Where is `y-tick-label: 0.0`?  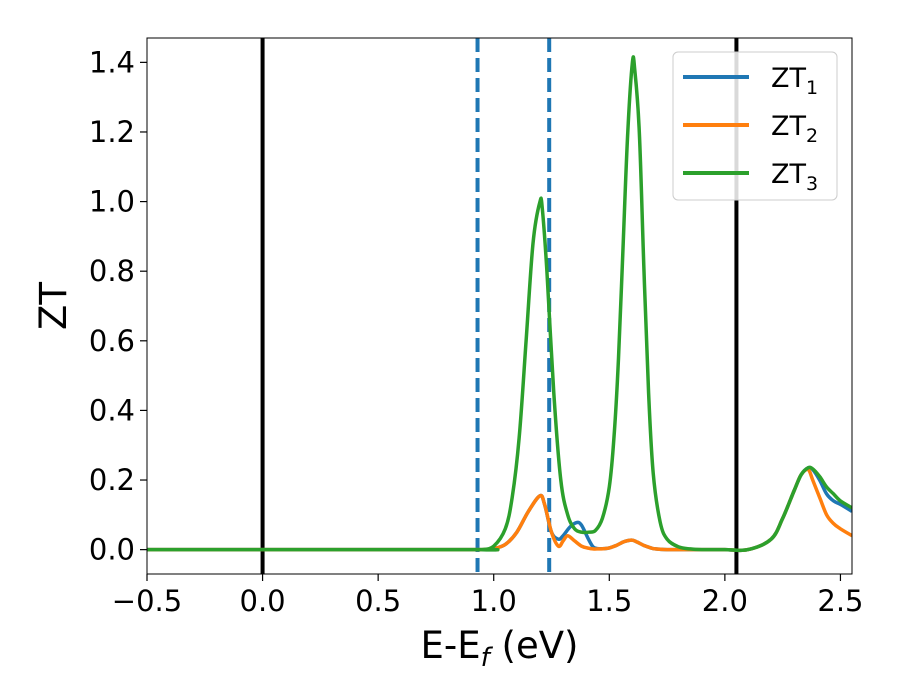 y-tick-label: 0.0 is located at coordinates (112, 550).